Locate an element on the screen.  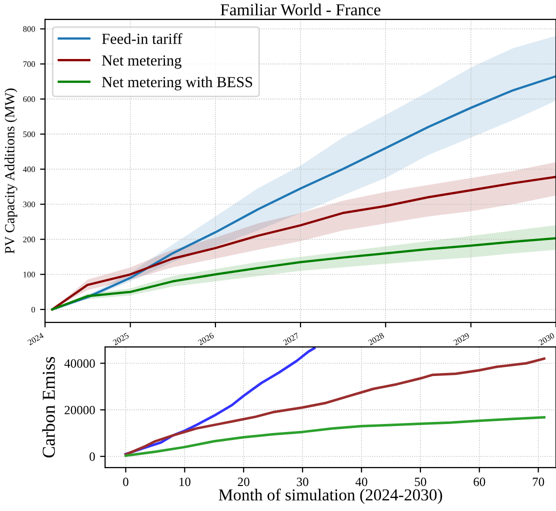
x-tick-label: 2027 is located at coordinates (291, 339).